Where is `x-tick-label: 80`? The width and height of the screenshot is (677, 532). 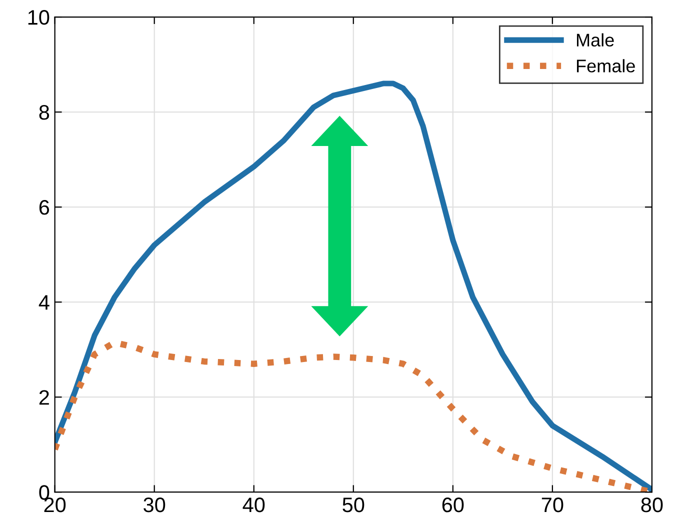 x-tick-label: 80 is located at coordinates (652, 505).